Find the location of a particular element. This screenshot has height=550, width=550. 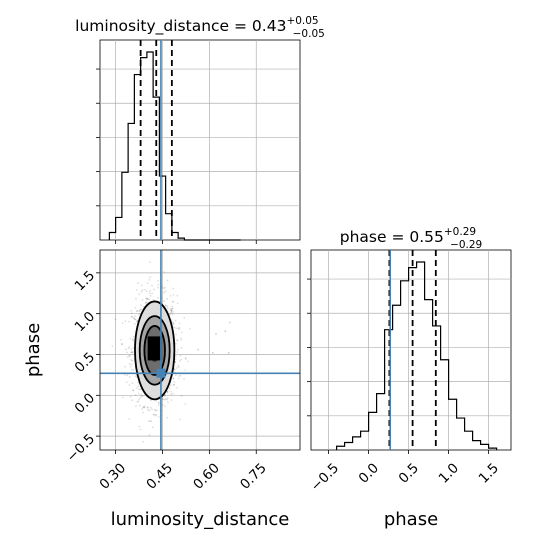

y-tick-labels: −0.5 0.0 0.5 1.0 1.5 is located at coordinates (81, 367).